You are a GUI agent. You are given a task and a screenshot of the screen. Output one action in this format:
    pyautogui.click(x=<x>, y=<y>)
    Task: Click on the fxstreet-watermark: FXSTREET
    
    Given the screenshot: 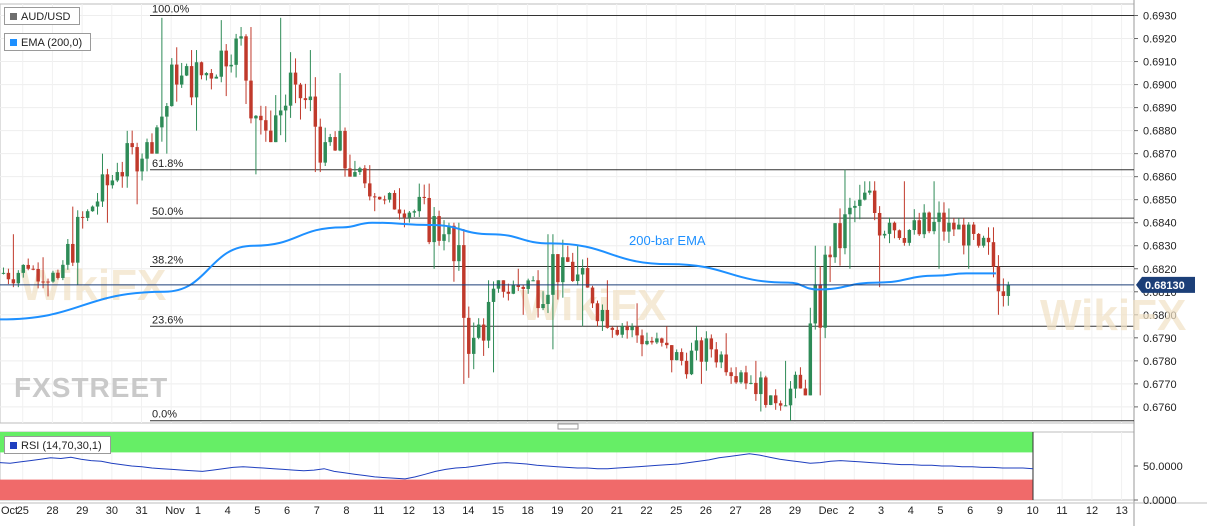 What is the action you would take?
    pyautogui.click(x=91, y=387)
    